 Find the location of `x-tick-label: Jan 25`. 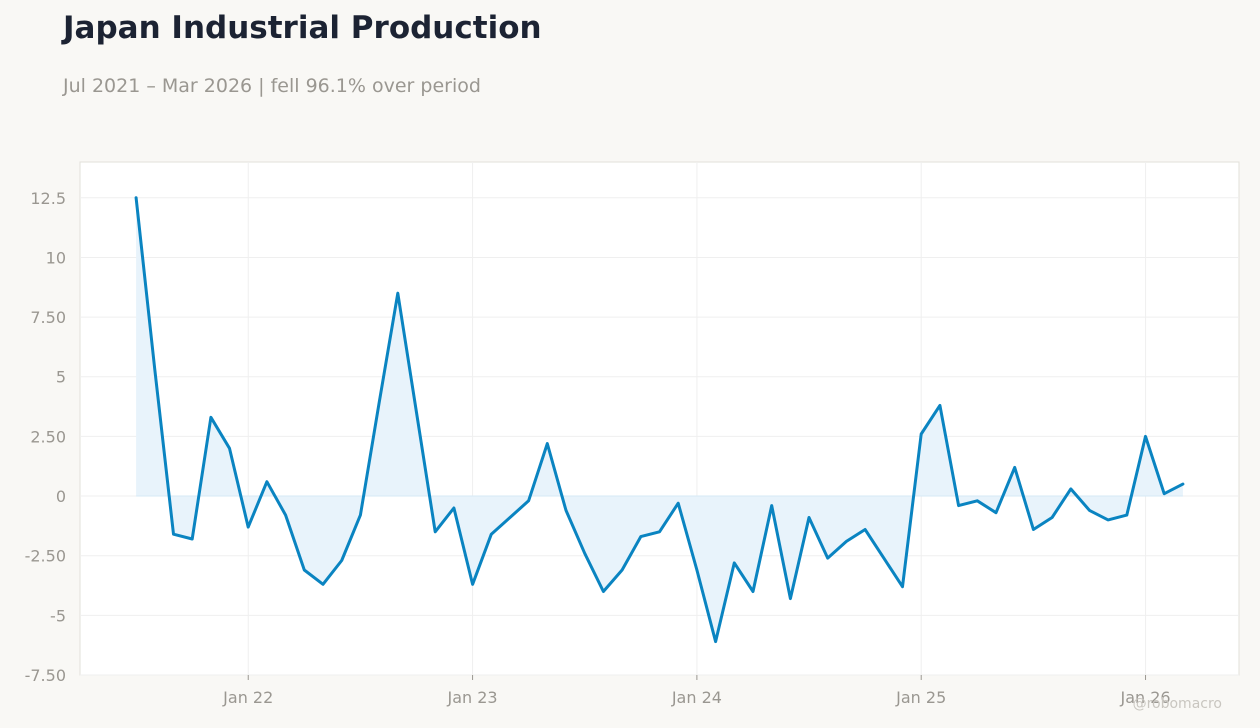

x-tick-label: Jan 25 is located at coordinates (920, 697).